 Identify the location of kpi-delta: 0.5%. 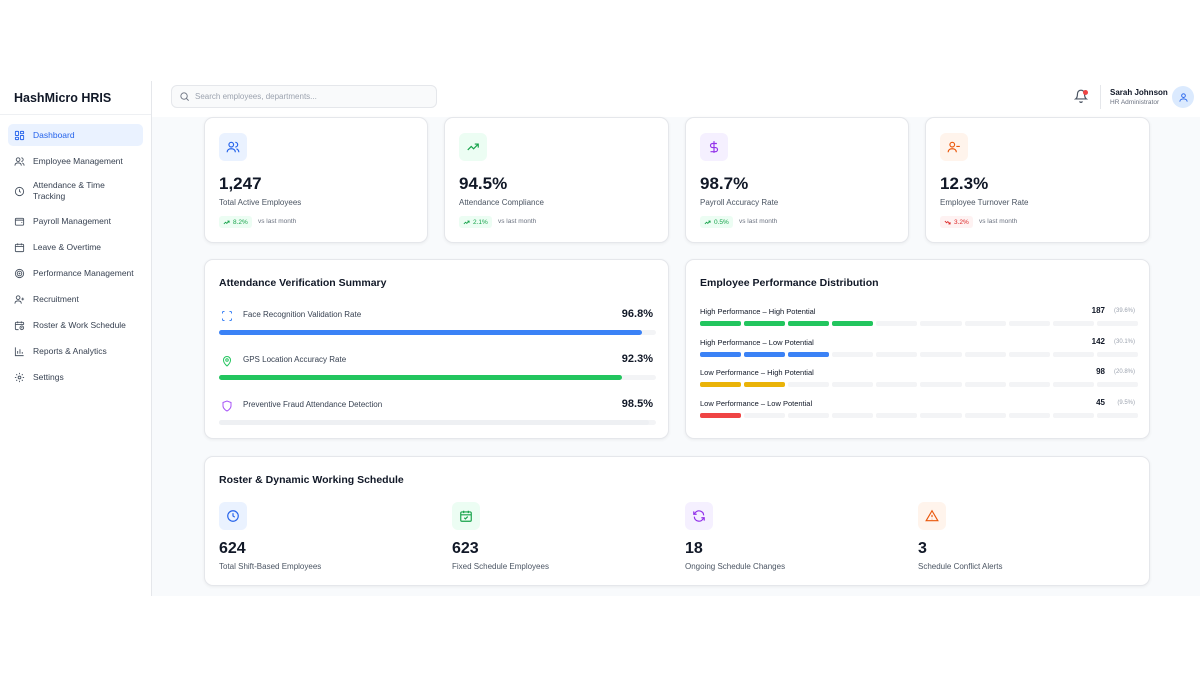
(721, 222).